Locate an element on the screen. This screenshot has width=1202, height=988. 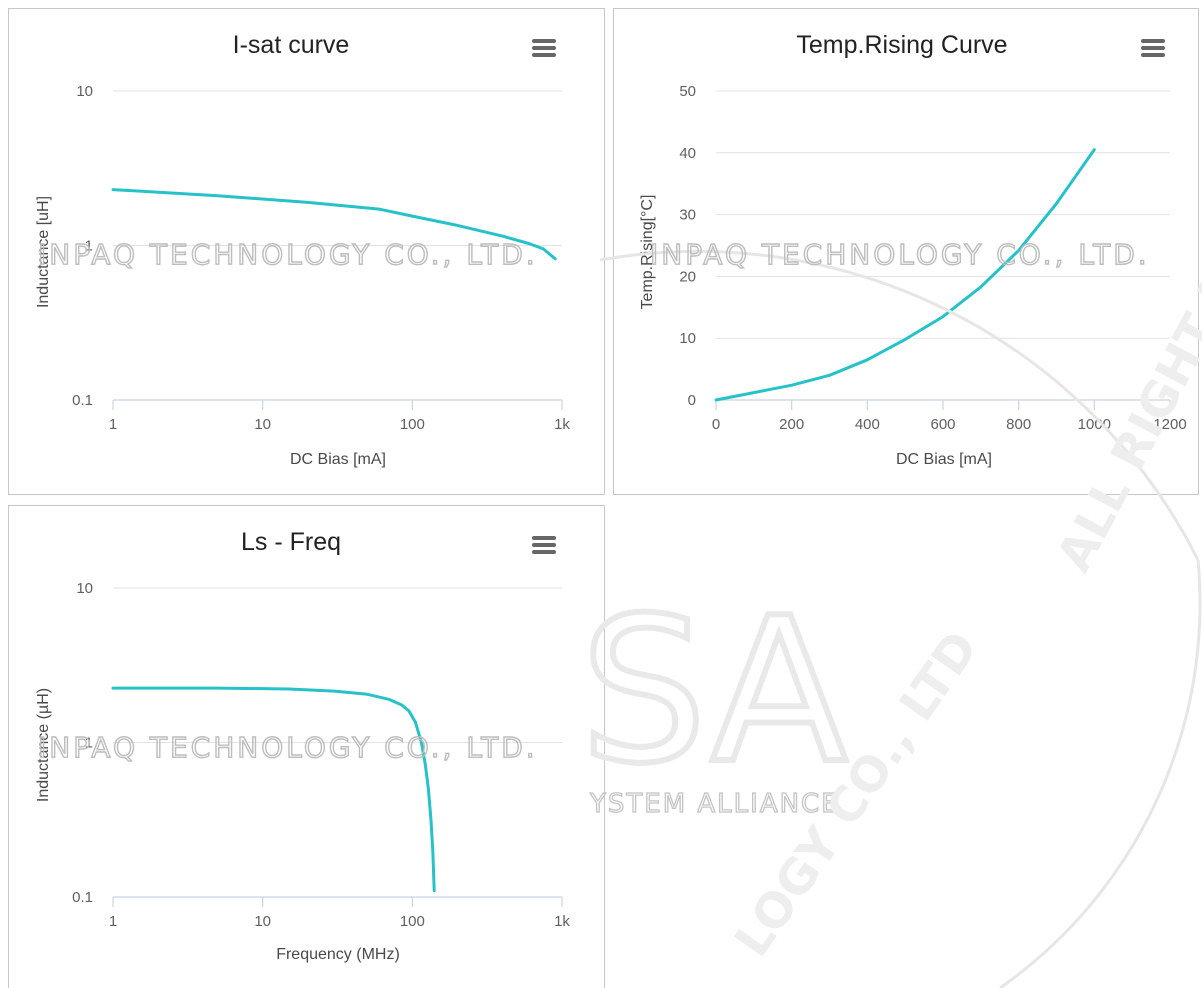
x-tick-label: 1000 is located at coordinates (1094, 424).